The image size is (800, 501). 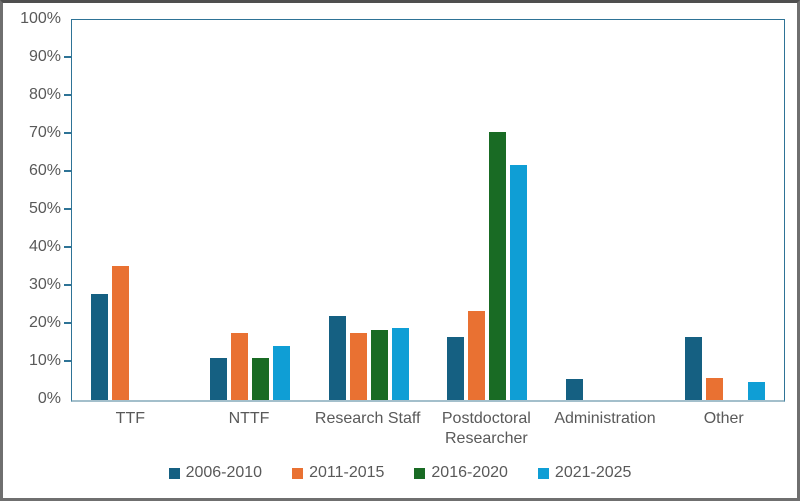 What do you see at coordinates (486, 428) in the screenshot?
I see `x-axis-label-postdoctoral-researcher: Postdoctoral Researcher` at bounding box center [486, 428].